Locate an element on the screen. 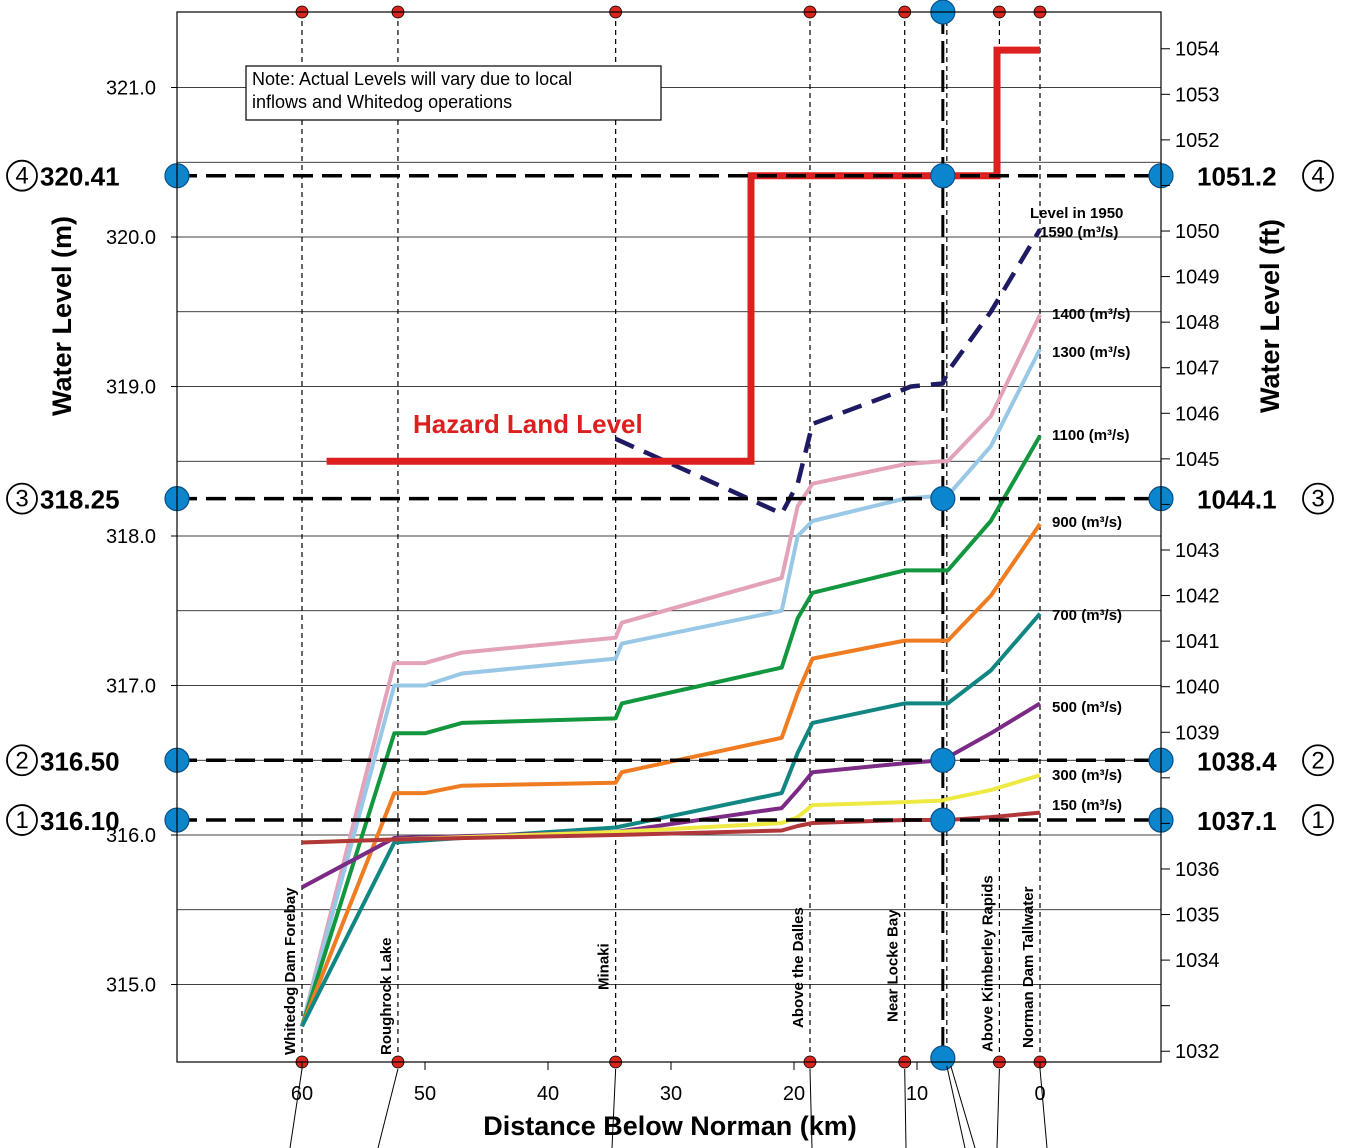  series-label: 500 (m³/s) is located at coordinates (1087, 707).